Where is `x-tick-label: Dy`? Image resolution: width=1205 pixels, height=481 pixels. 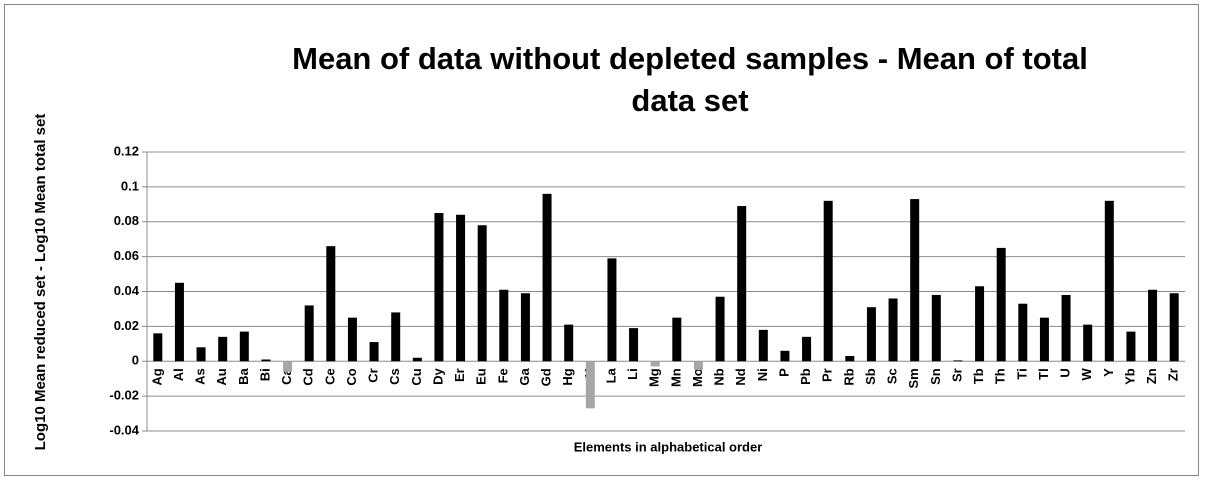 x-tick-label: Dy is located at coordinates (437, 375).